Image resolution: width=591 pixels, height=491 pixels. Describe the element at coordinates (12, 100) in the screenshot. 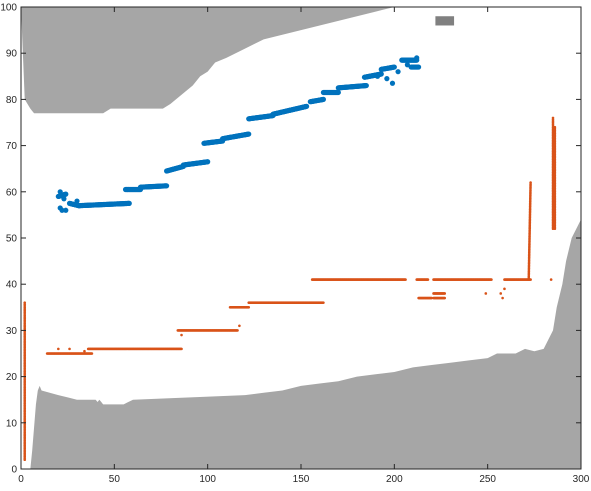

I see `y-tick-label: 80` at that location.